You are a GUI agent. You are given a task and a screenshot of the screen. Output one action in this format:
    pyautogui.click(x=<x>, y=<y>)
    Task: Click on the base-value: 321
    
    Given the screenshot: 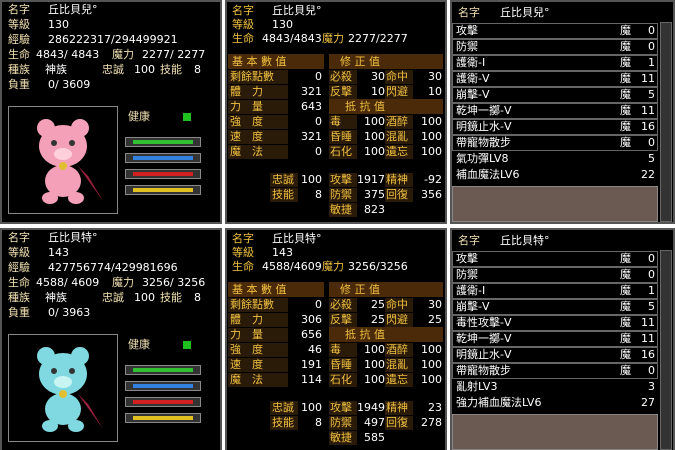 What is the action you would take?
    pyautogui.click(x=311, y=136)
    